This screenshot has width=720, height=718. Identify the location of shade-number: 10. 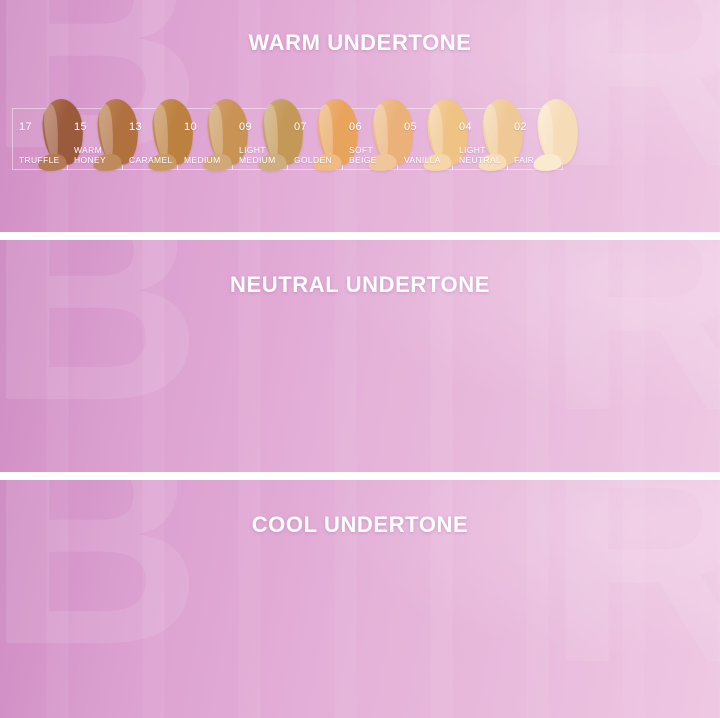
(191, 127).